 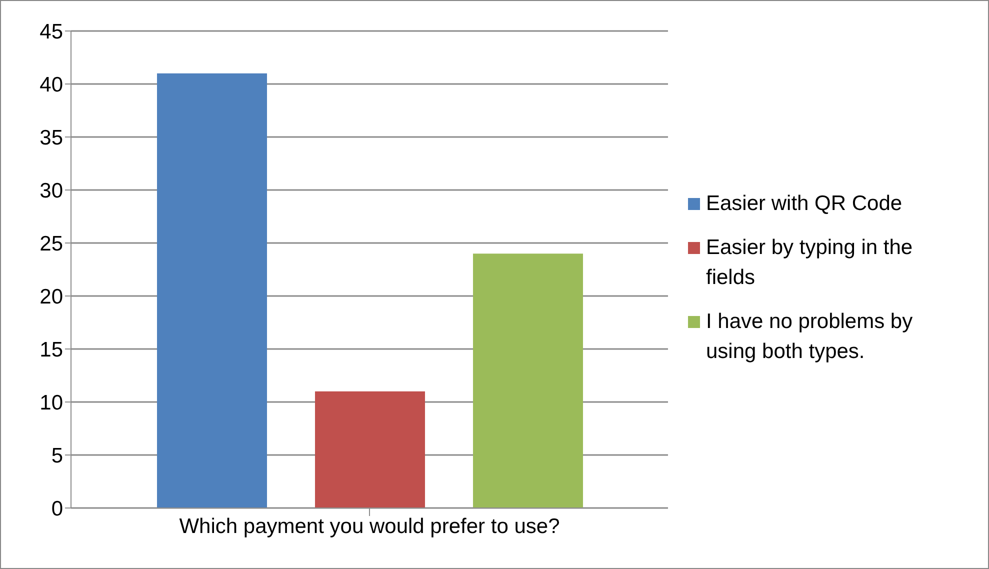 I want to click on y-tick-label: 0, so click(x=57, y=508).